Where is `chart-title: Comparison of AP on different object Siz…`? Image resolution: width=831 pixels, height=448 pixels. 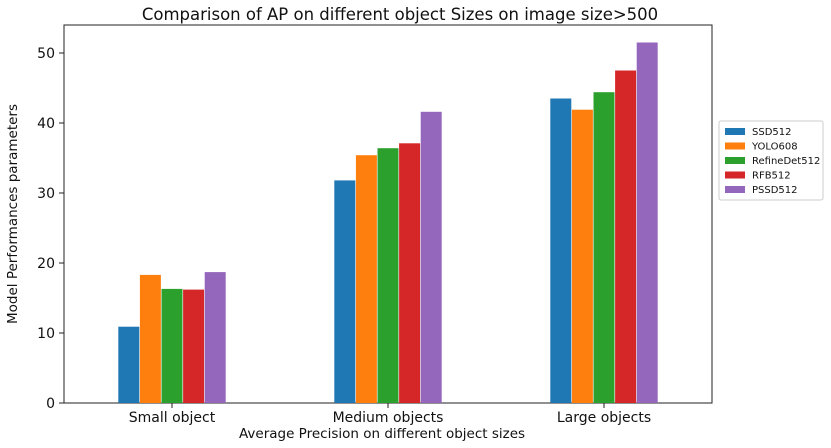 chart-title: Comparison of AP on different object Siz… is located at coordinates (400, 14).